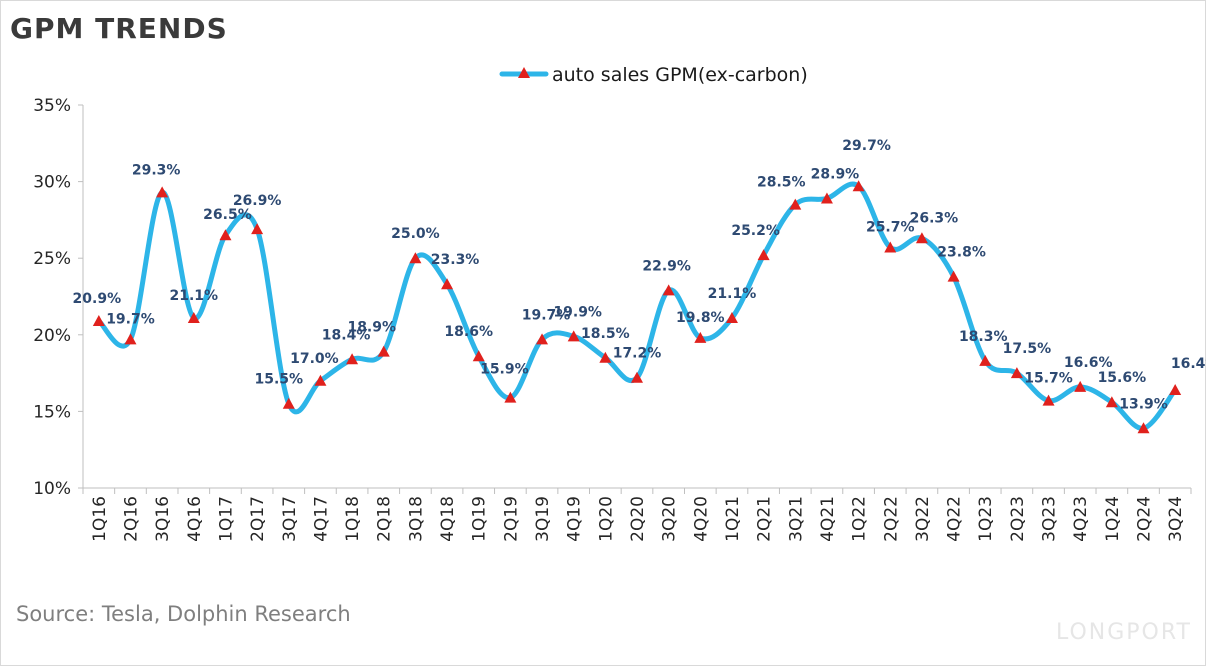  I want to click on x-tick-label: 1Q24, so click(1113, 519).